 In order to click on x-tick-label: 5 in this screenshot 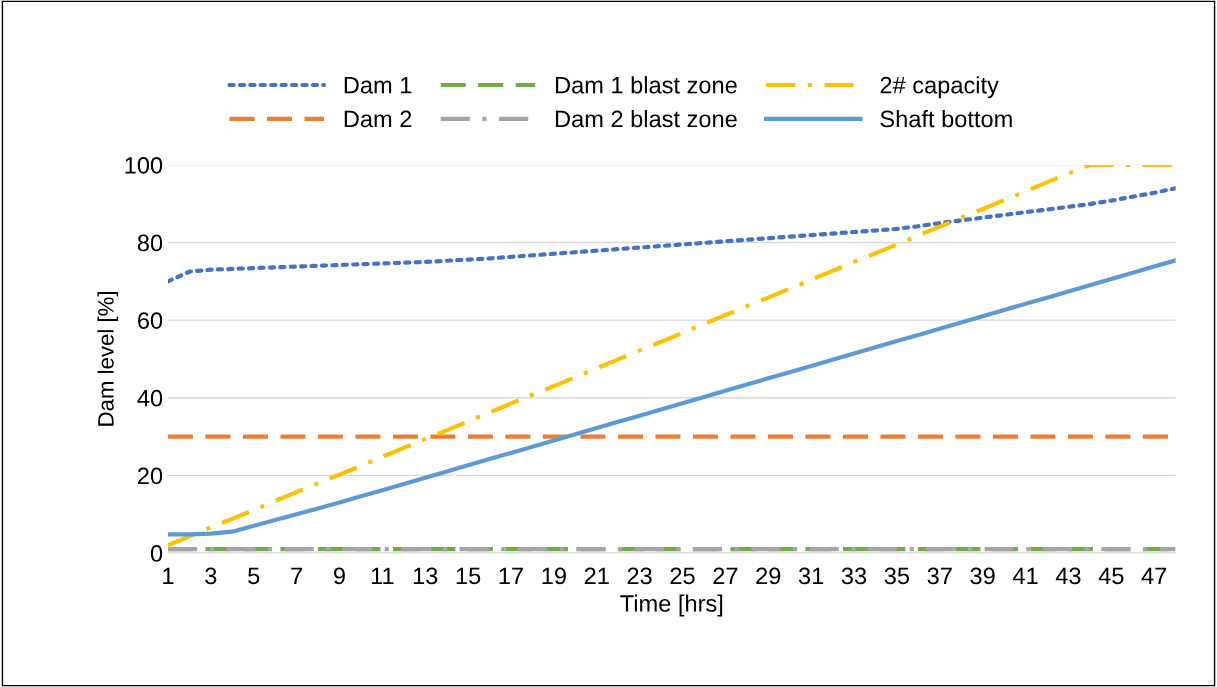, I will do `click(254, 576)`.